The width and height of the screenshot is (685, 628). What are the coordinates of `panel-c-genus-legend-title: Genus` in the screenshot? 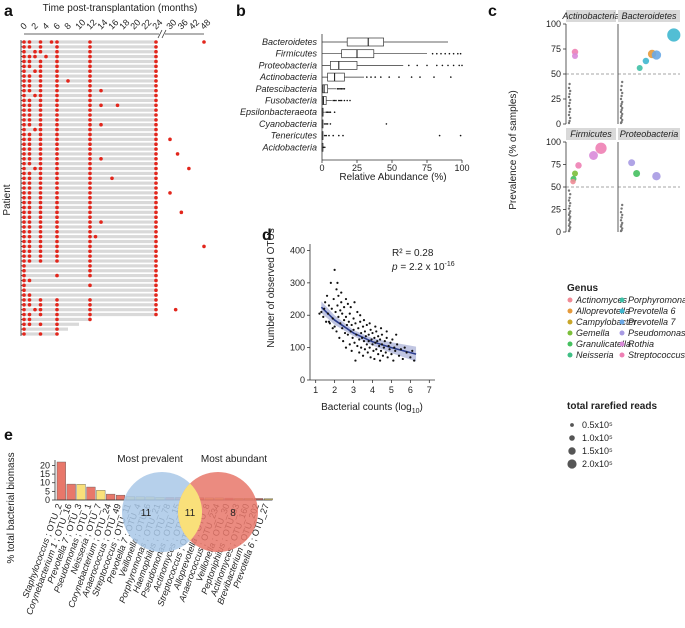 It's located at (583, 288).